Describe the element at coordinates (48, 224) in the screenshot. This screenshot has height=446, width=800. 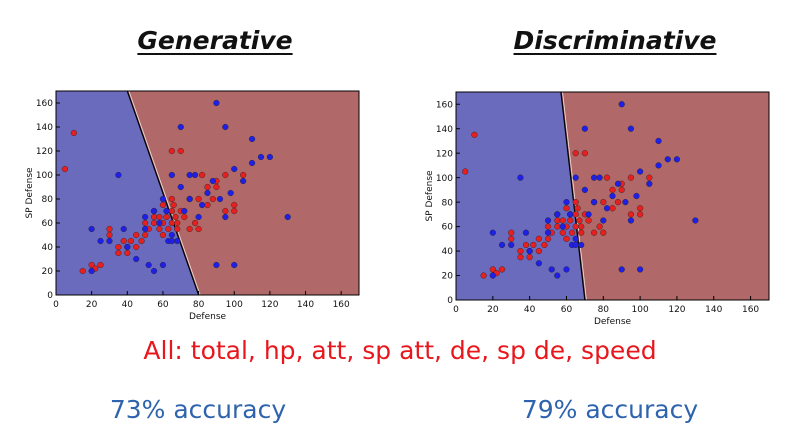
I see `y-tick-label: 60` at that location.